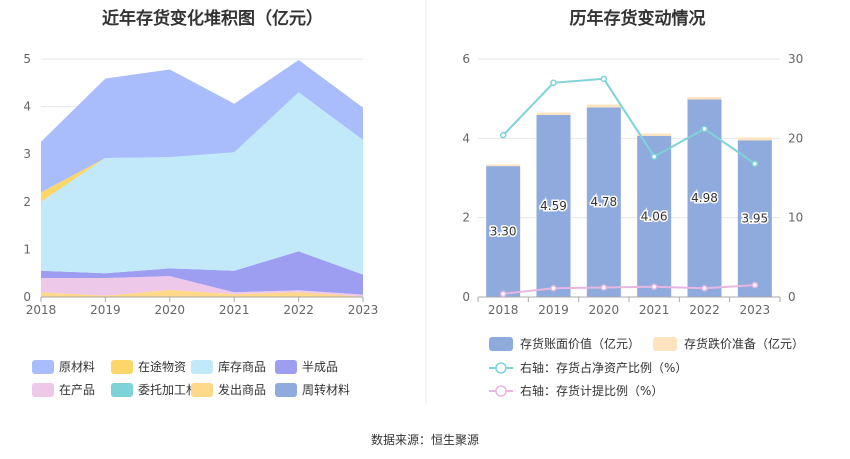  Describe the element at coordinates (27, 154) in the screenshot. I see `y-tick-label: 3` at that location.